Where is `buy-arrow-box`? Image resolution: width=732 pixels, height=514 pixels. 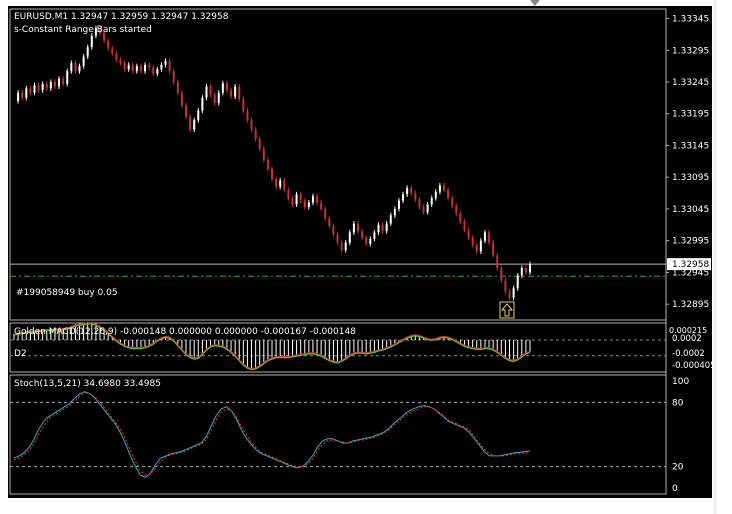 buy-arrow-box is located at coordinates (507, 310).